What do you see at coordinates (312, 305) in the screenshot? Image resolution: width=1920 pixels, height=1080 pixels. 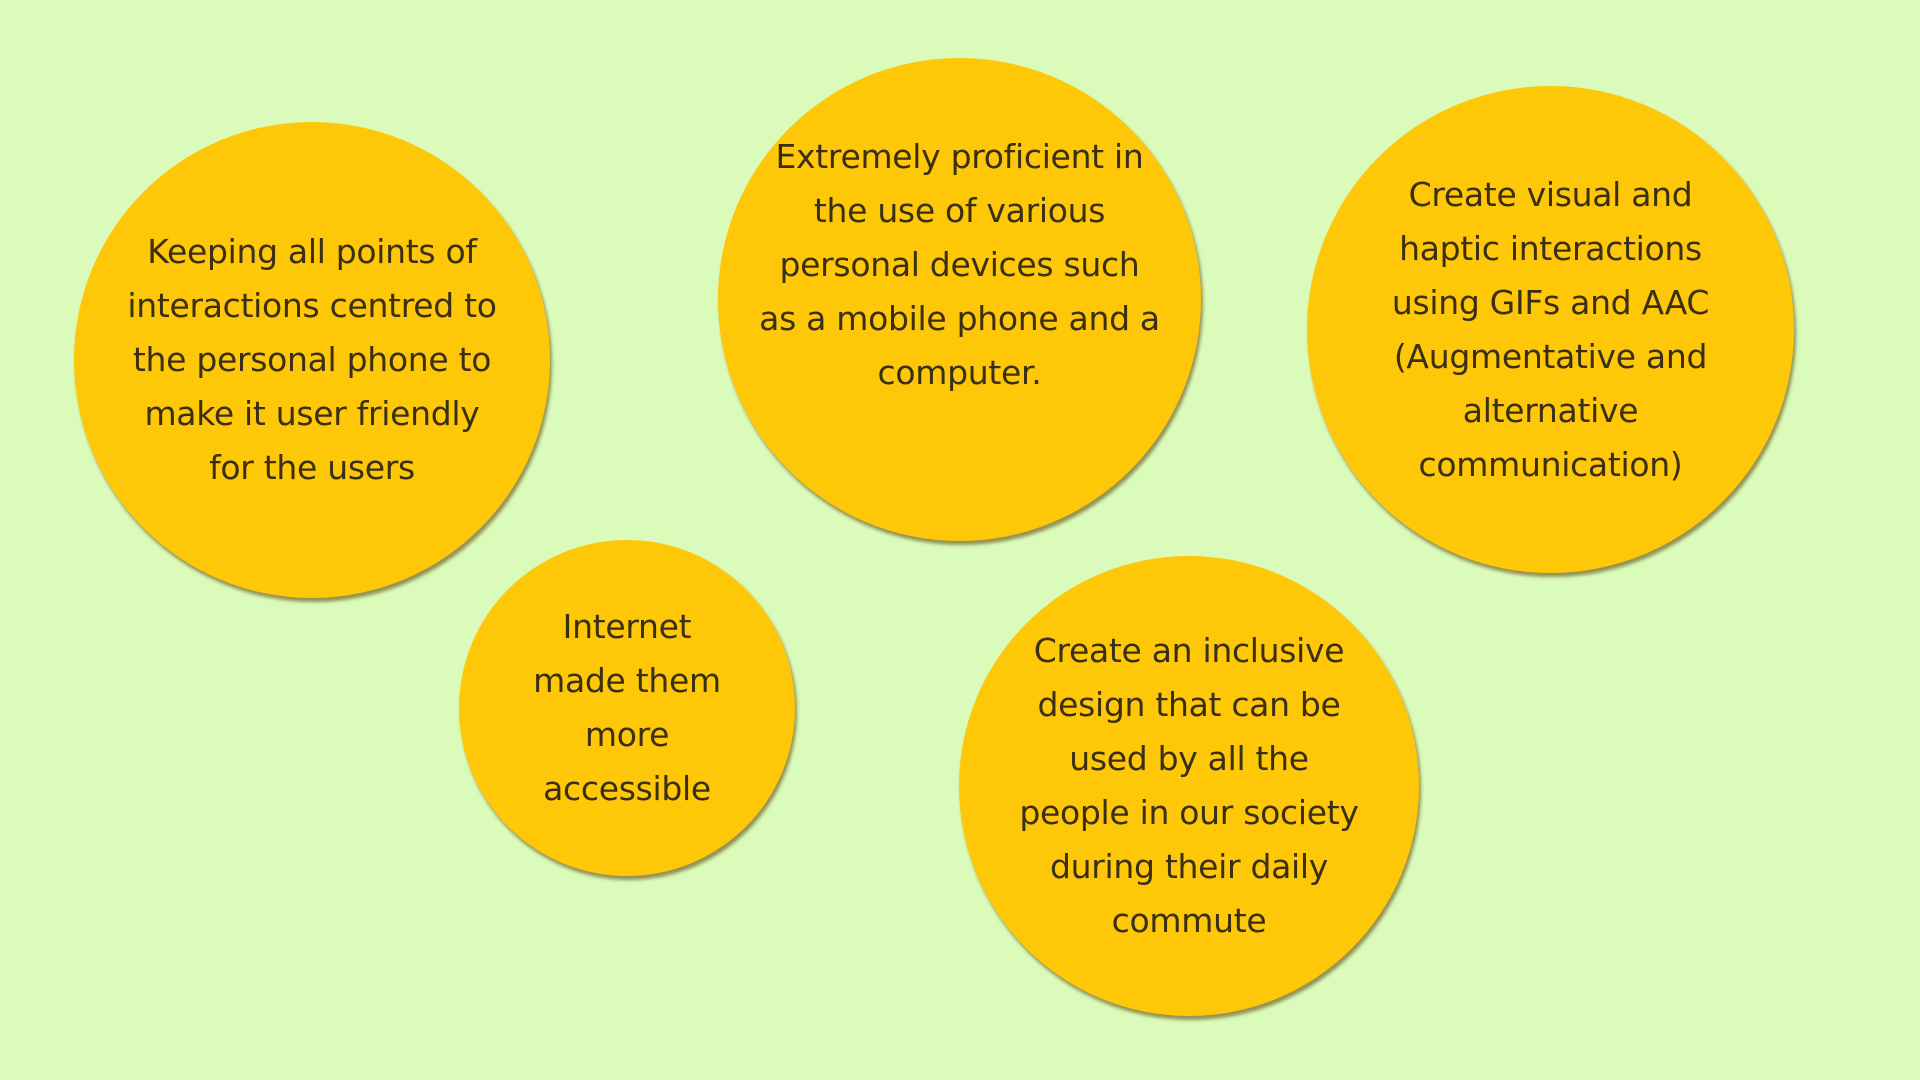 I see `bubble-line: interactions centred to` at bounding box center [312, 305].